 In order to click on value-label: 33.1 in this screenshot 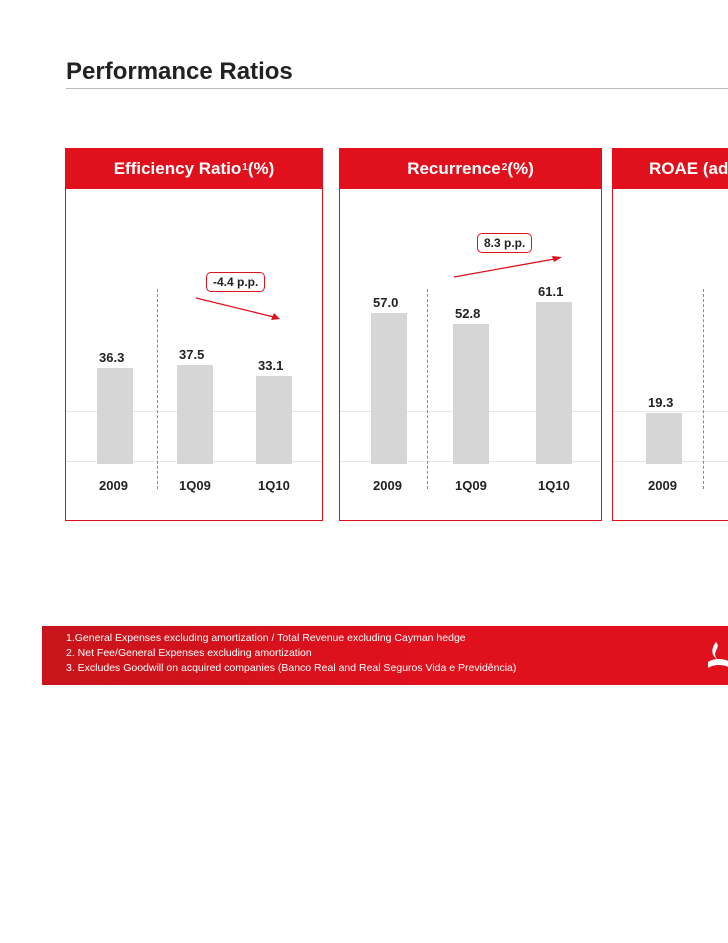, I will do `click(271, 366)`.